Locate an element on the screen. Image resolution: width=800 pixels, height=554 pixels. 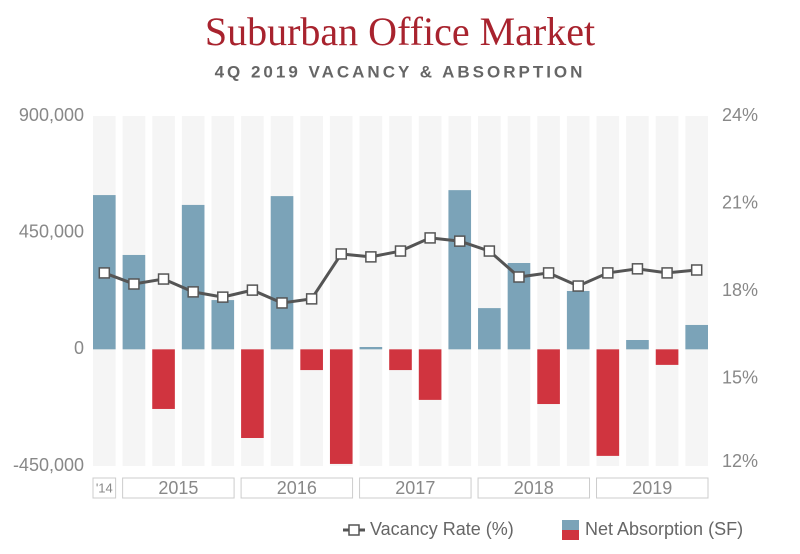
year-label: 2018 is located at coordinates (534, 488).